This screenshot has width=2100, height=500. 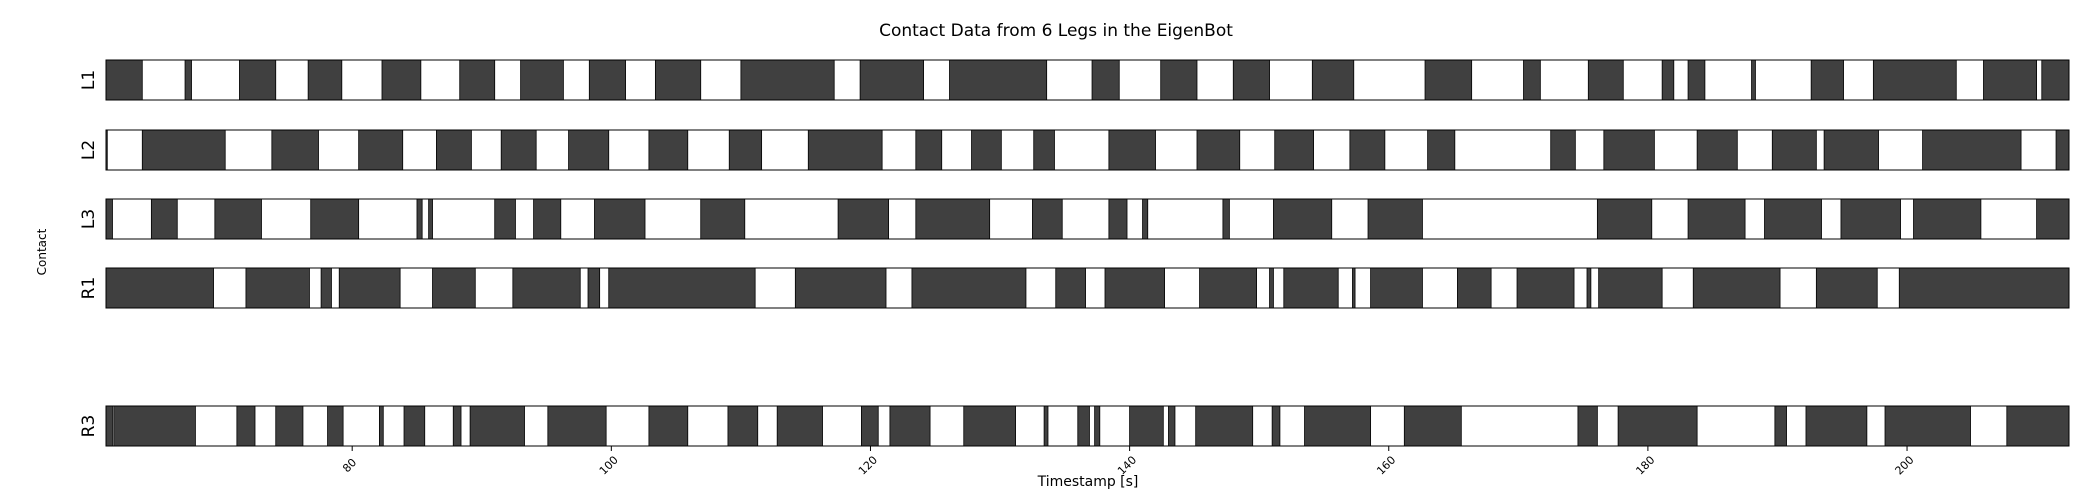 I want to click on chart-title: Contact Data from 6 Legs in the EigenBot, so click(x=1056, y=31).